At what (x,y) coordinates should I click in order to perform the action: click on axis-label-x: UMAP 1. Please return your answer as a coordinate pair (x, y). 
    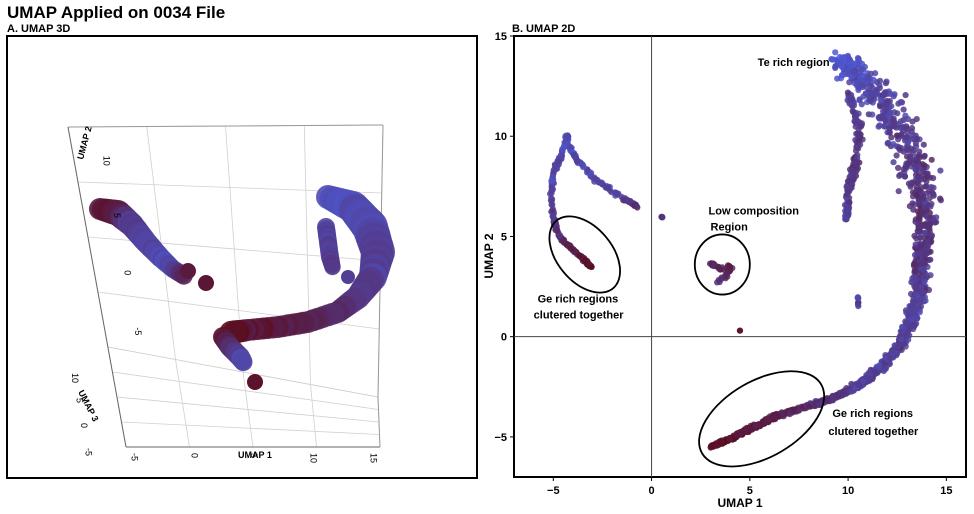
    Looking at the image, I should click on (255, 455).